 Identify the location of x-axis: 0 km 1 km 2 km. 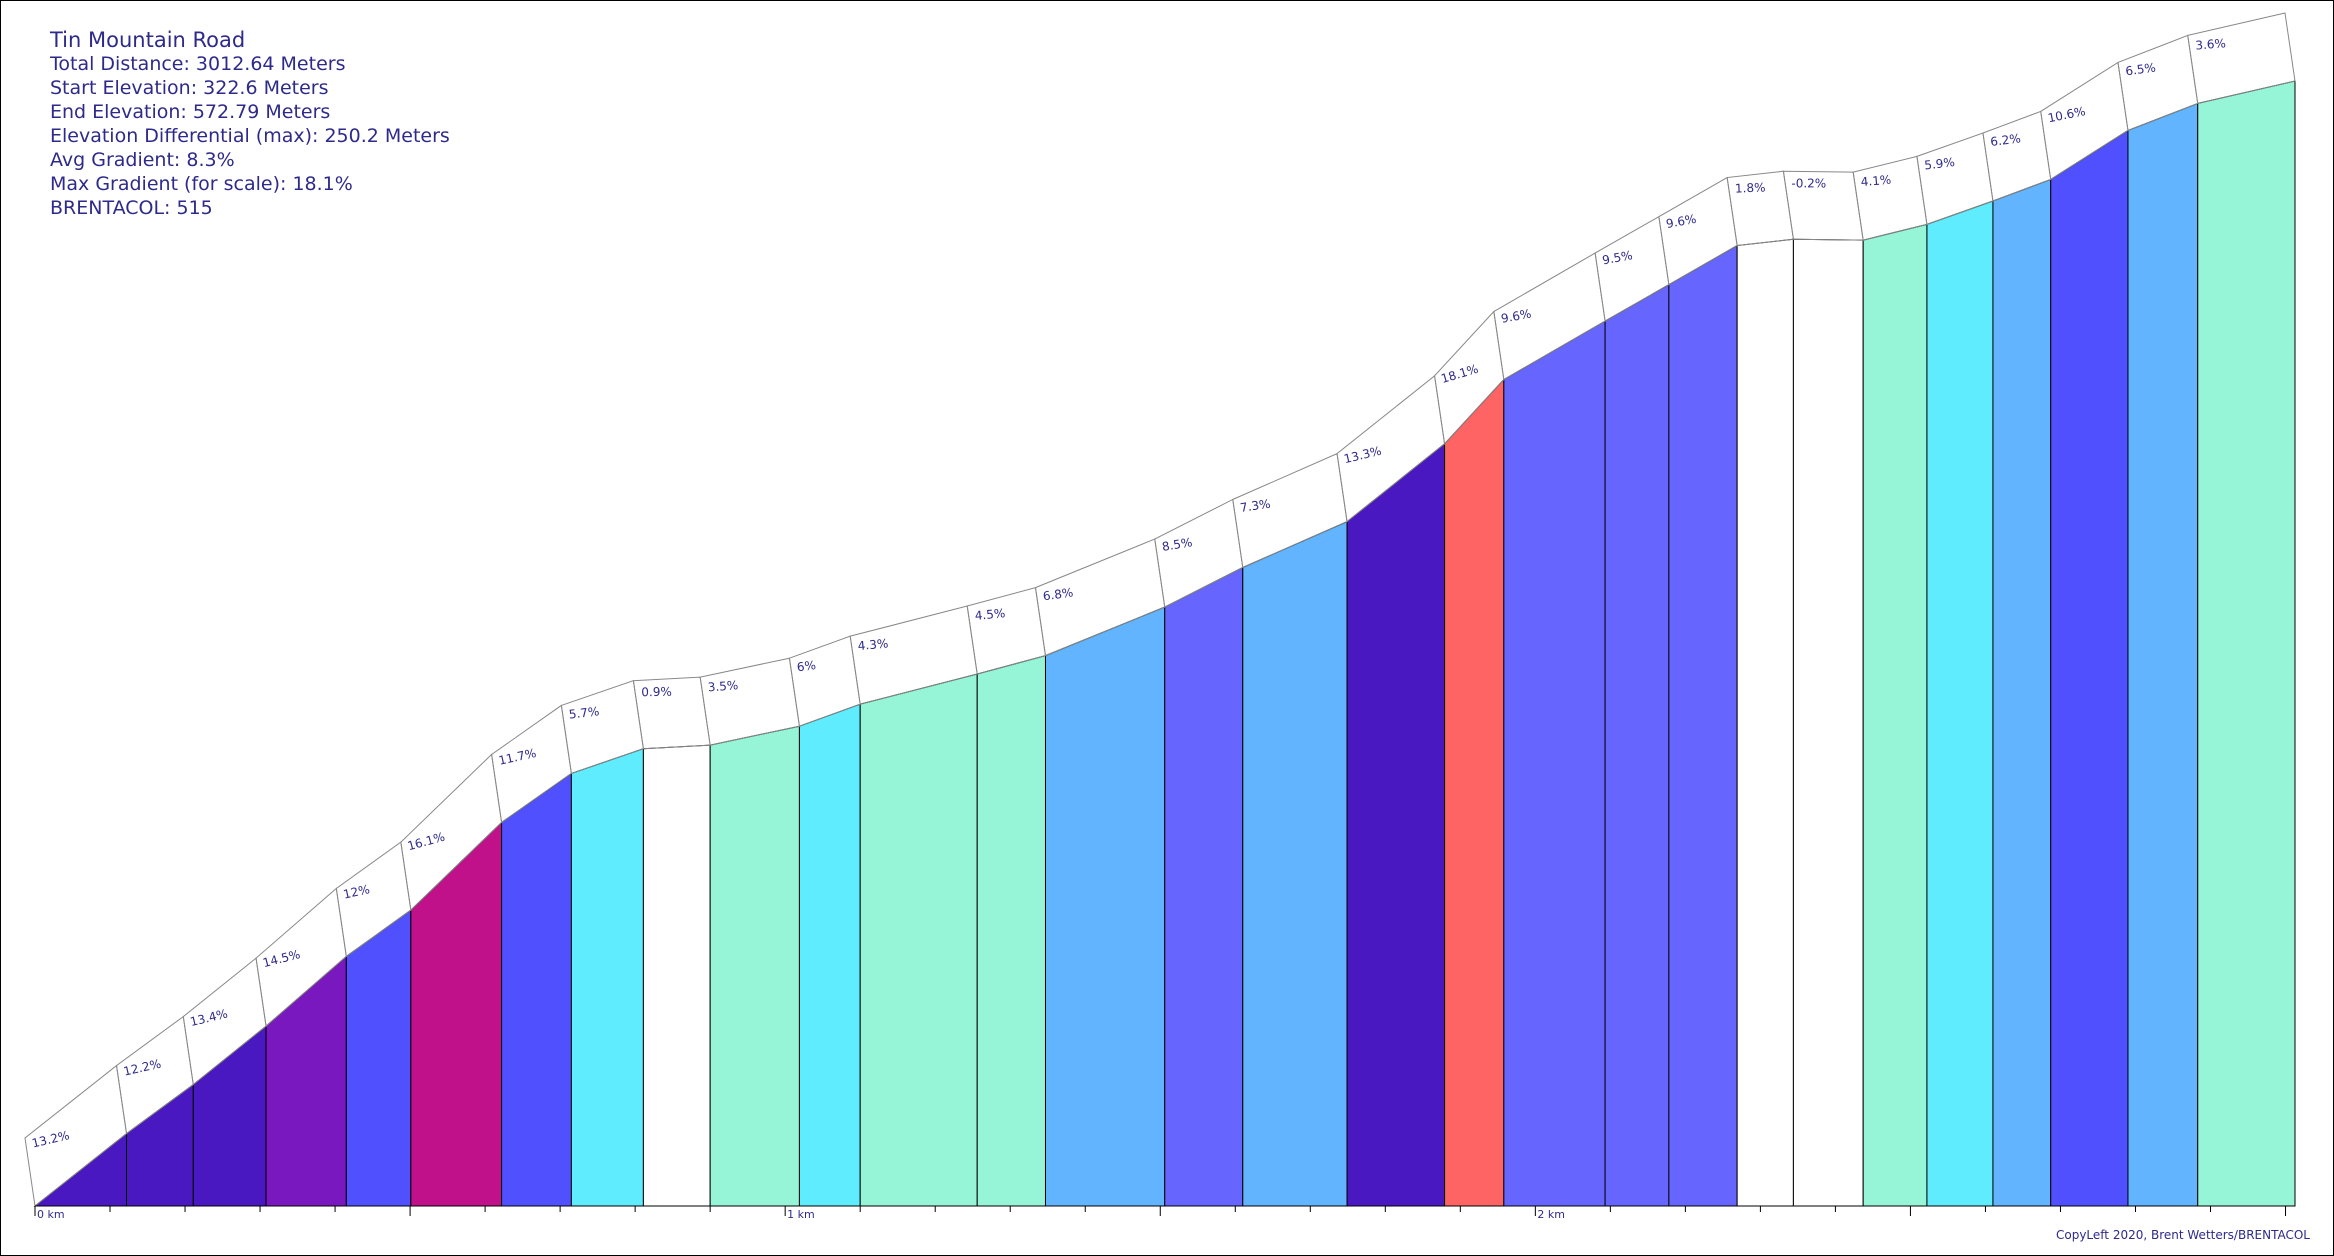
(1164, 1213).